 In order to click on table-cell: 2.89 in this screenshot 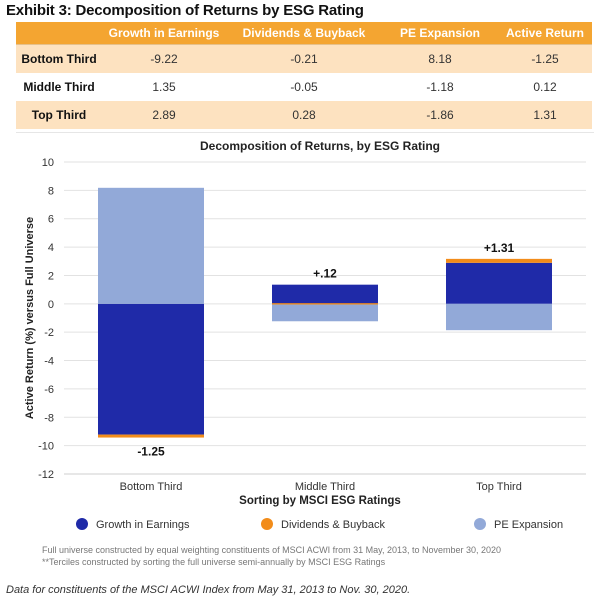, I will do `click(164, 115)`.